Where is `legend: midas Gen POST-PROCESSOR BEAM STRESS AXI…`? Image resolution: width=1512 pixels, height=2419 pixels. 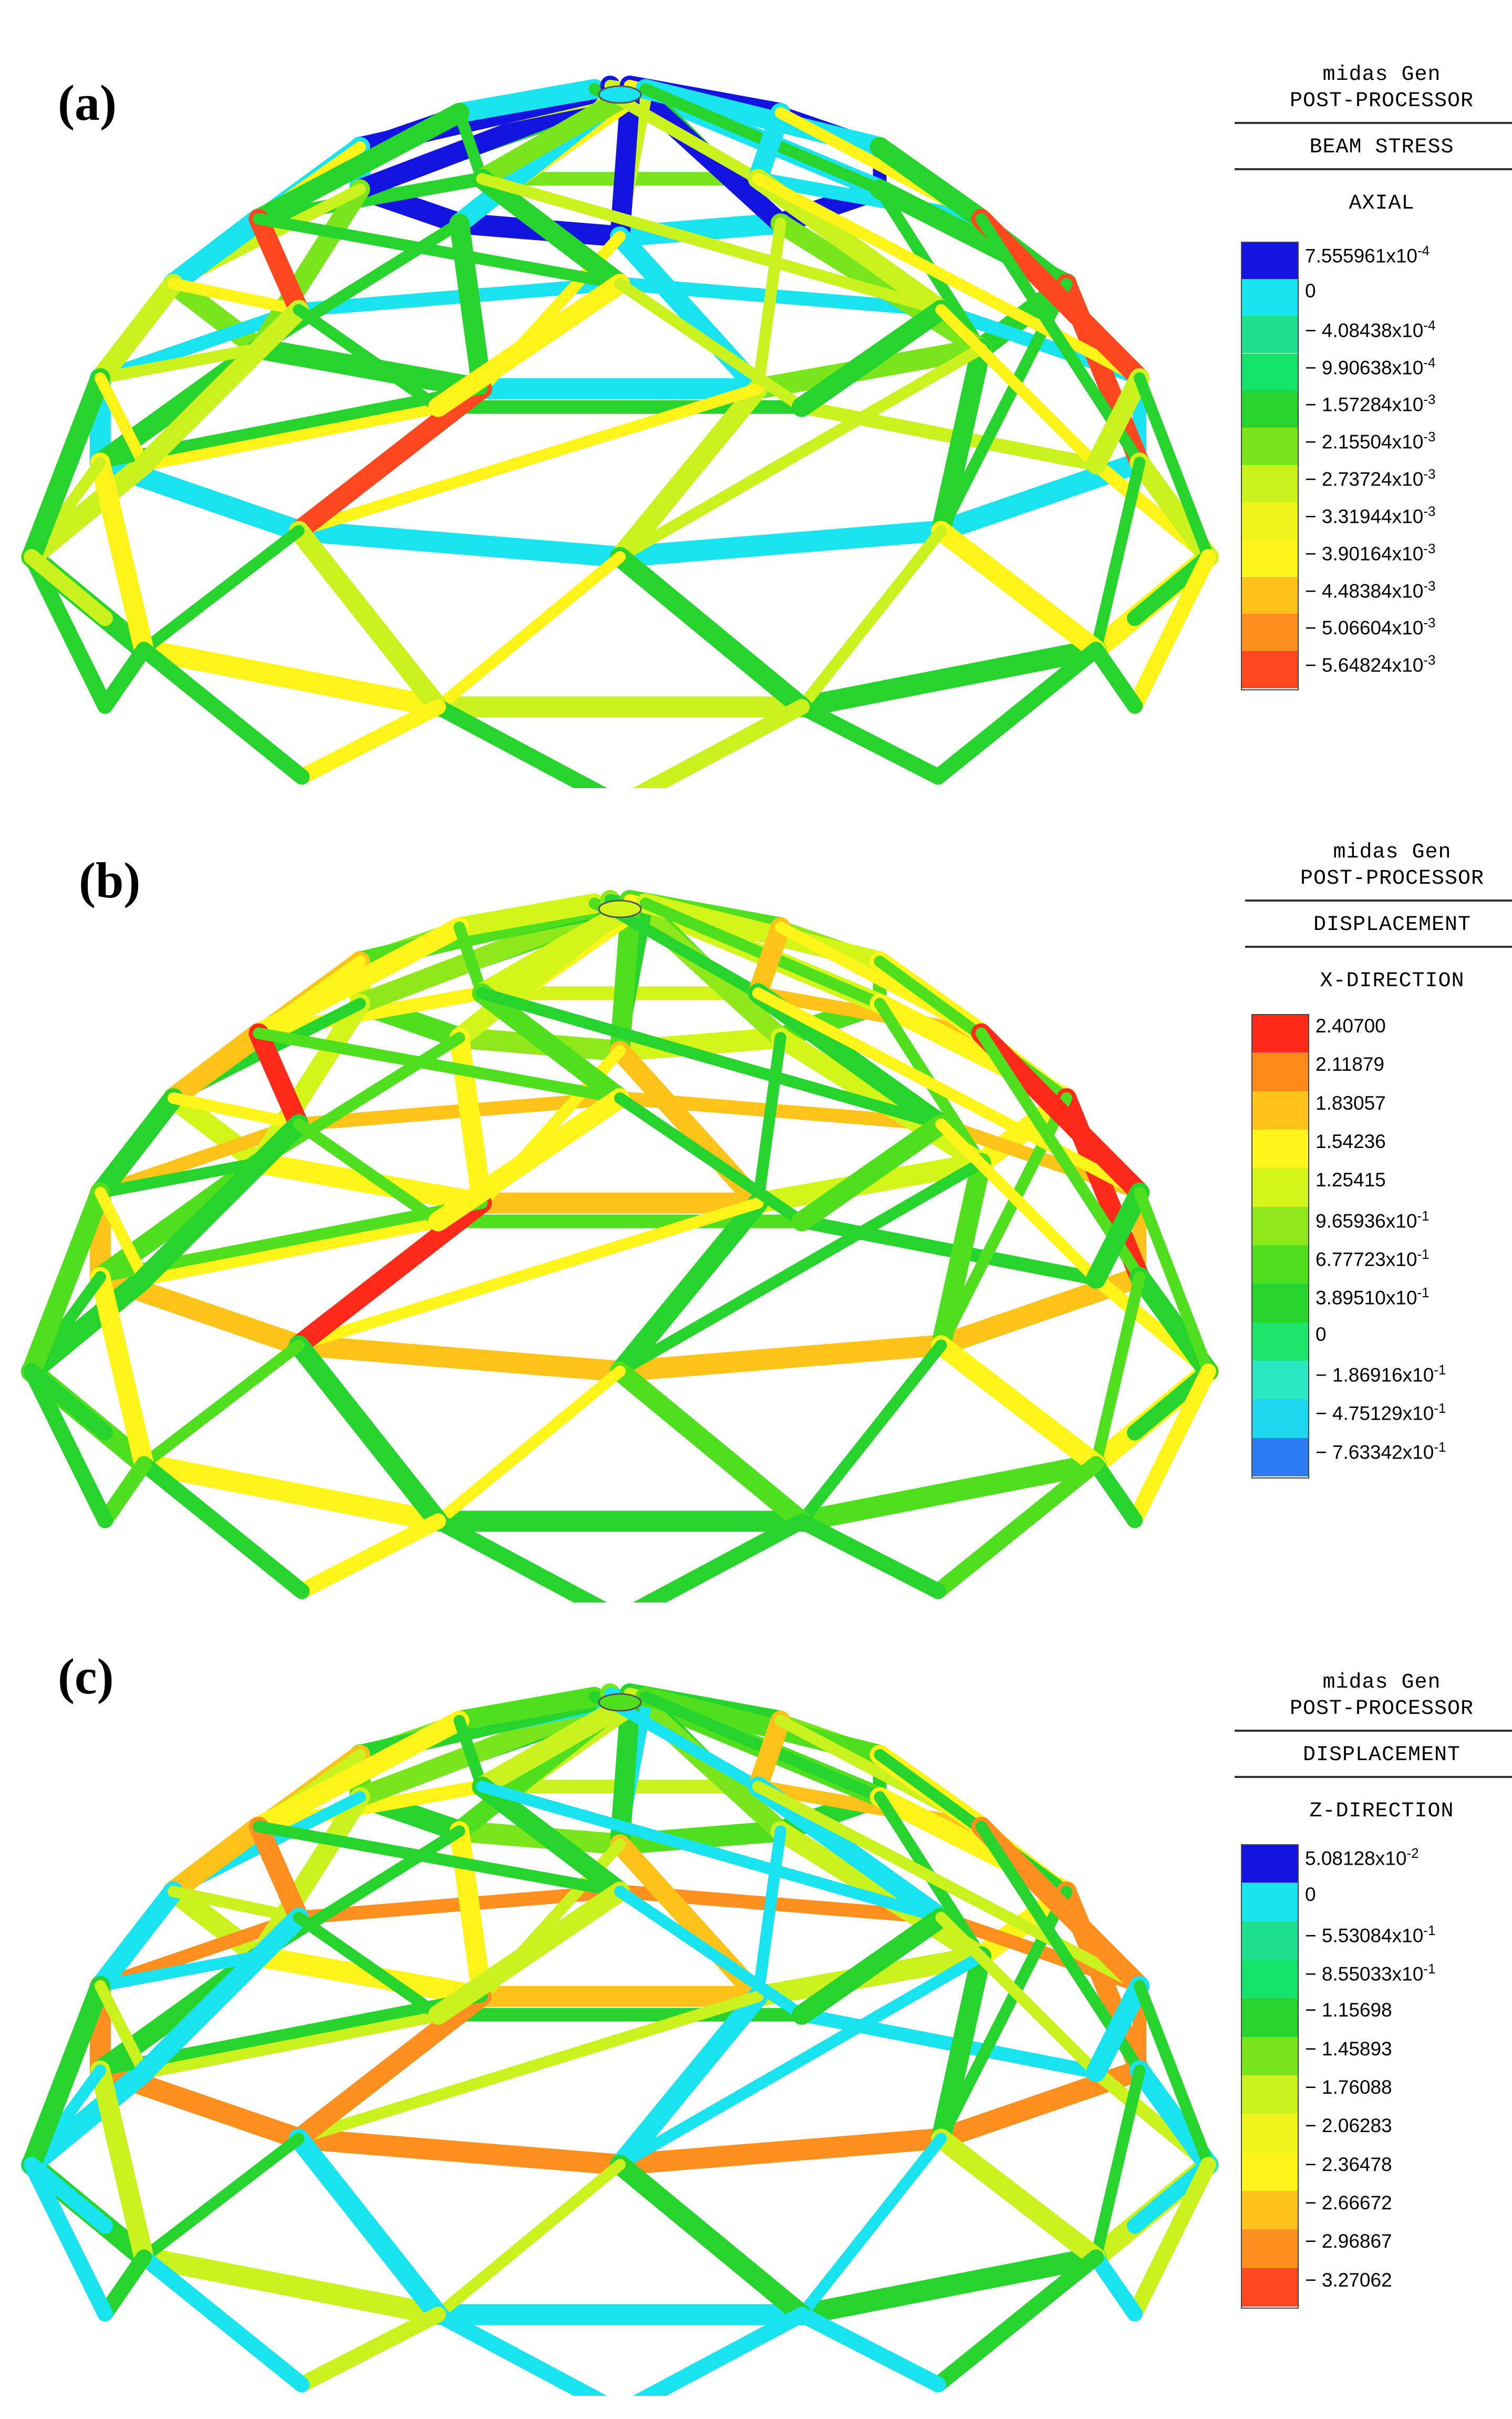 legend: midas Gen POST-PROCESSOR BEAM STRESS AXI… is located at coordinates (1373, 389).